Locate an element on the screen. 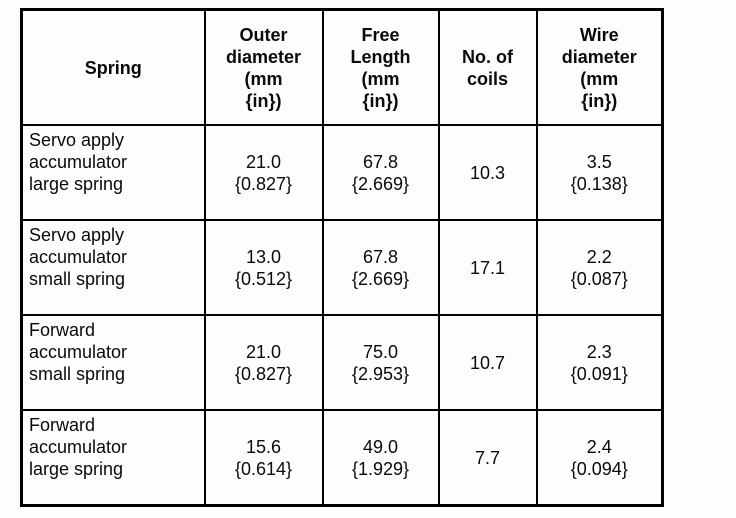  wire-diameter-cell: 2.2 {0.087} is located at coordinates (599, 267).